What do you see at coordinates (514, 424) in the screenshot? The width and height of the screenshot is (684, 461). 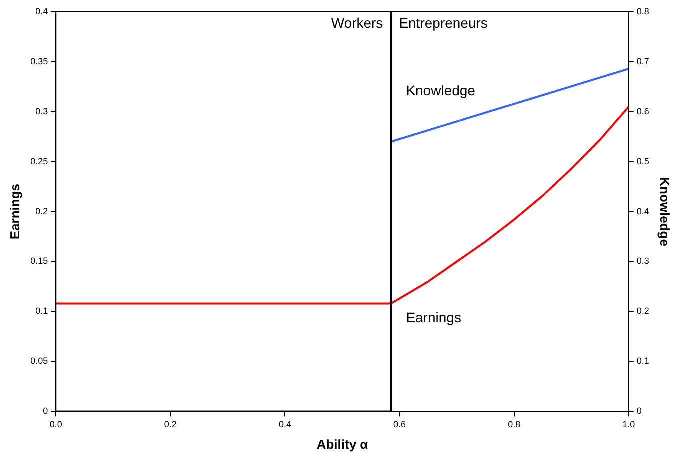 I see `x-tick-label: 0.8` at bounding box center [514, 424].